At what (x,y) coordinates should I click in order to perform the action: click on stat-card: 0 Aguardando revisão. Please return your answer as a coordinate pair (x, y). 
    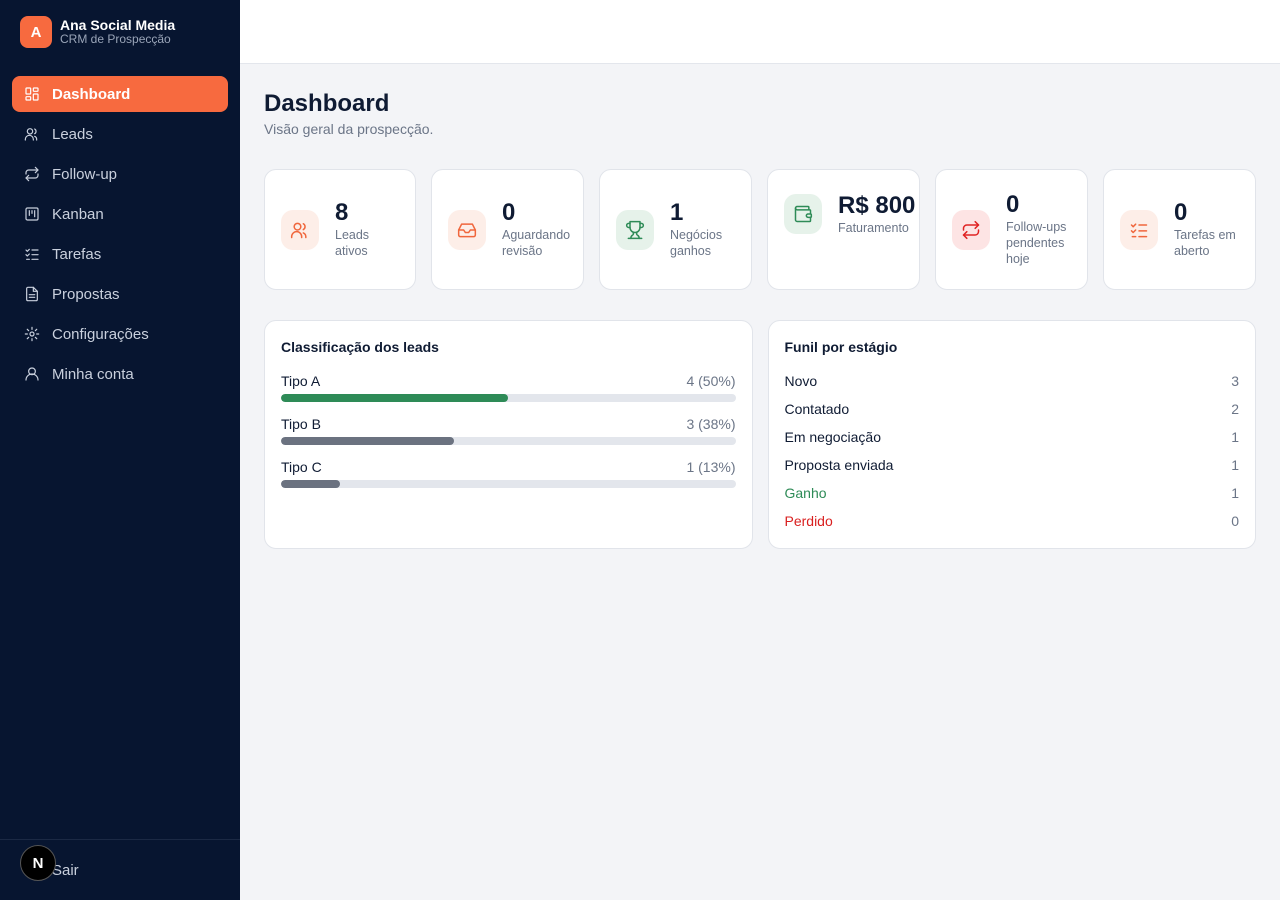
    Looking at the image, I should click on (507, 229).